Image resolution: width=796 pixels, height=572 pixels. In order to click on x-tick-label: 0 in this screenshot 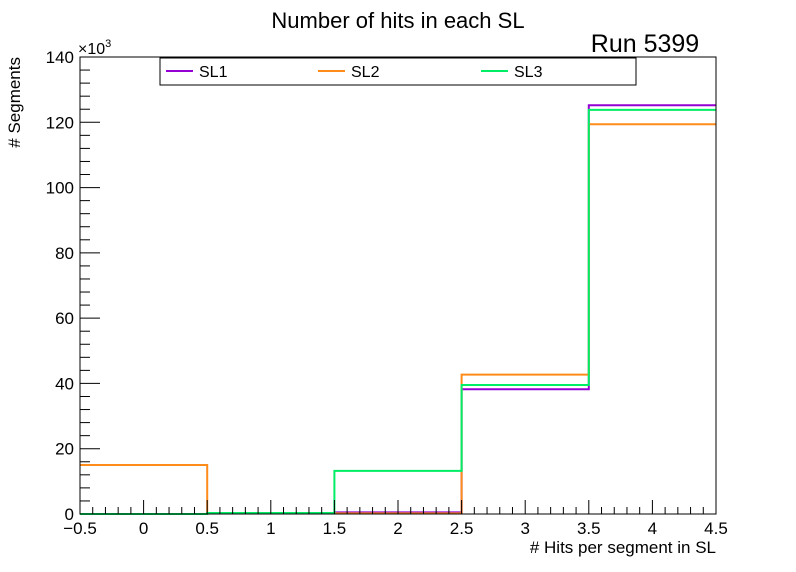, I will do `click(143, 528)`.